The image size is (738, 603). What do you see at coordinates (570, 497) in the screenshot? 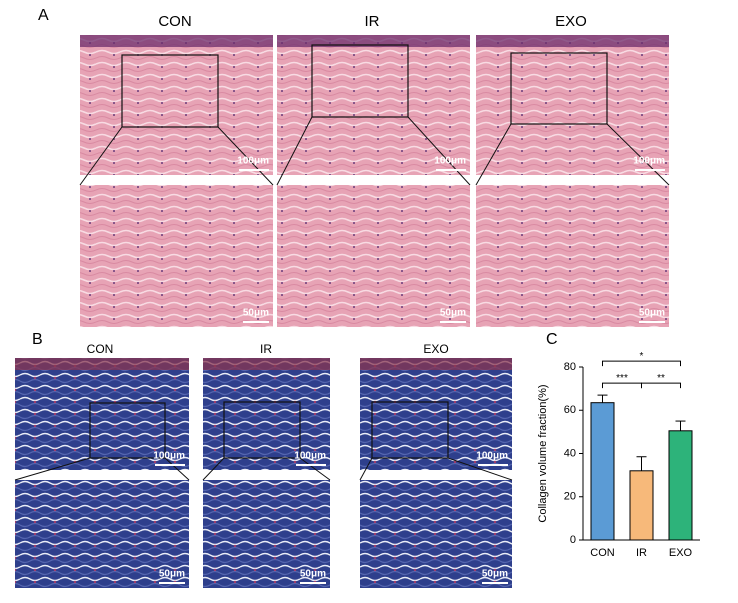
I see `y-tick-label: 20` at bounding box center [570, 497].